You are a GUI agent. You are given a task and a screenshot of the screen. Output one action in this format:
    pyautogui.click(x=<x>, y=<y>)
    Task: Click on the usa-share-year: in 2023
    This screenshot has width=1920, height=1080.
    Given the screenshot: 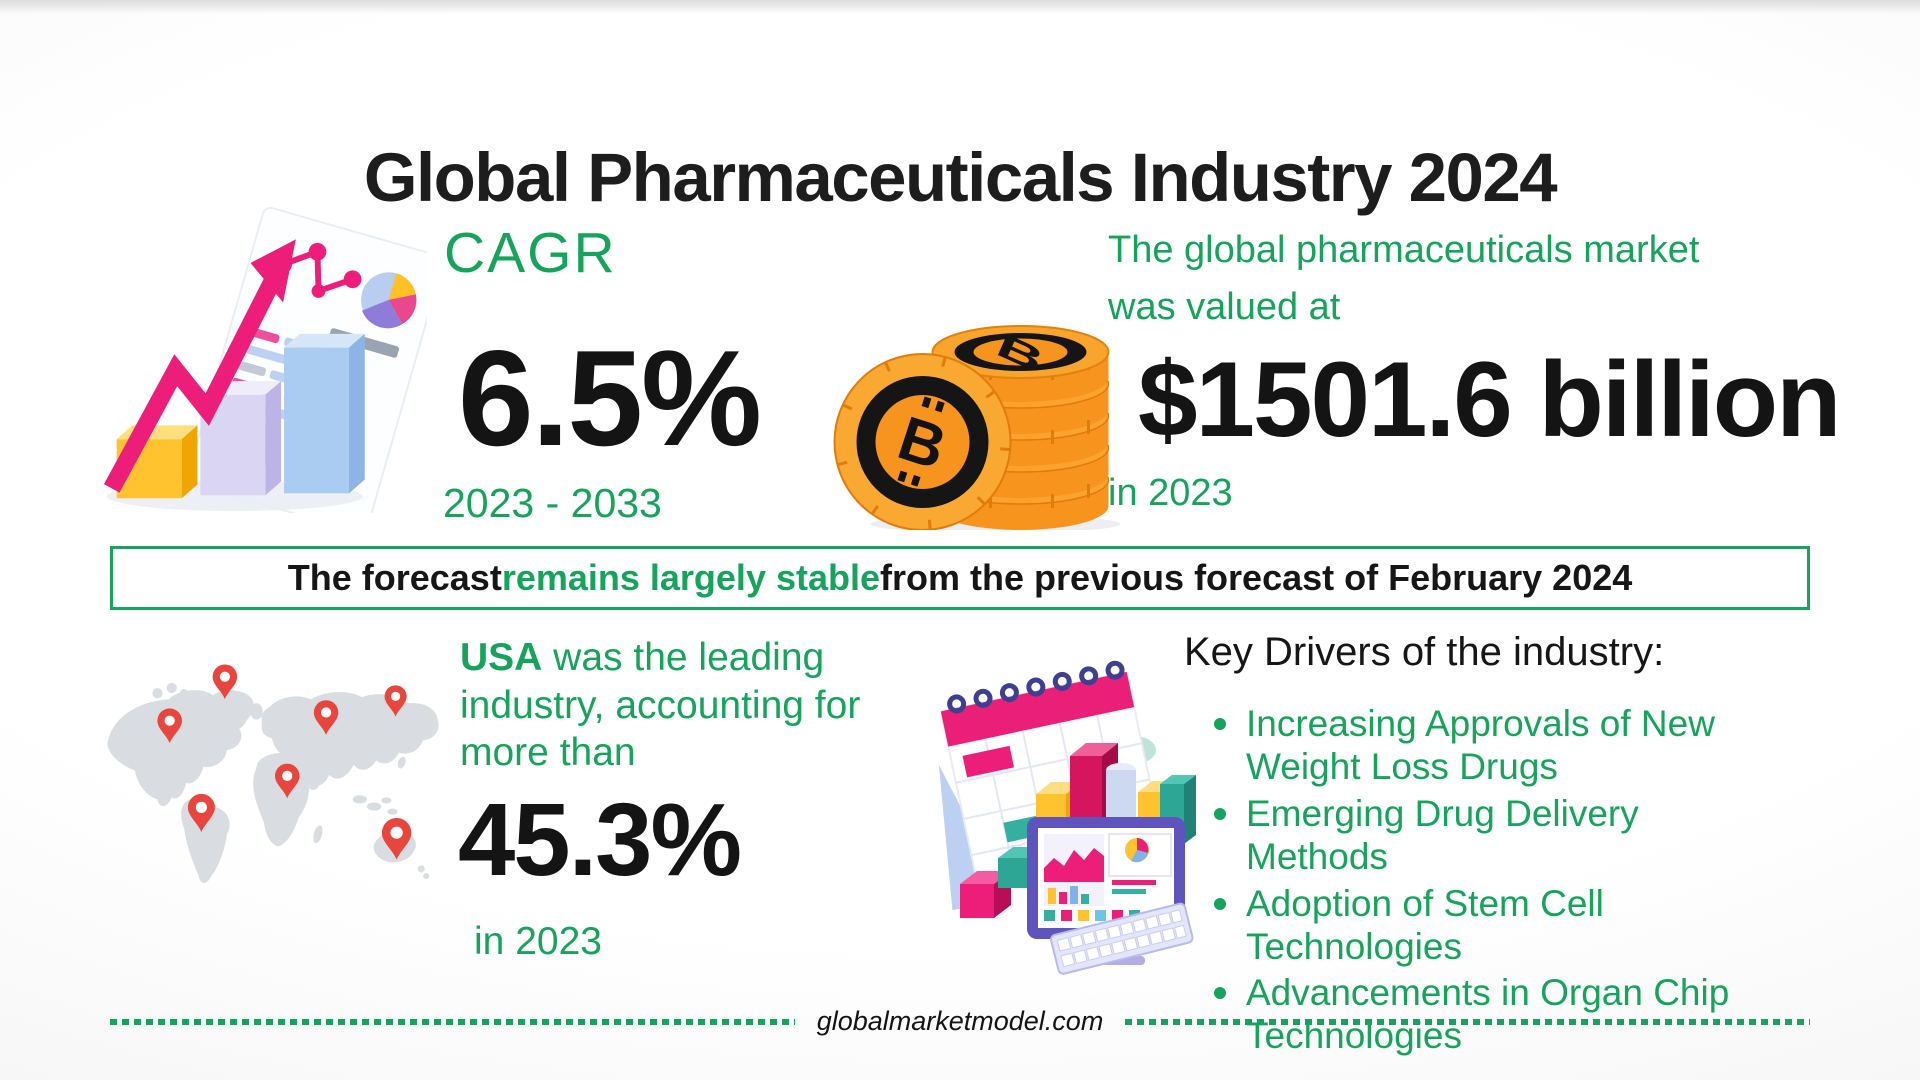 What is the action you would take?
    pyautogui.click(x=538, y=941)
    